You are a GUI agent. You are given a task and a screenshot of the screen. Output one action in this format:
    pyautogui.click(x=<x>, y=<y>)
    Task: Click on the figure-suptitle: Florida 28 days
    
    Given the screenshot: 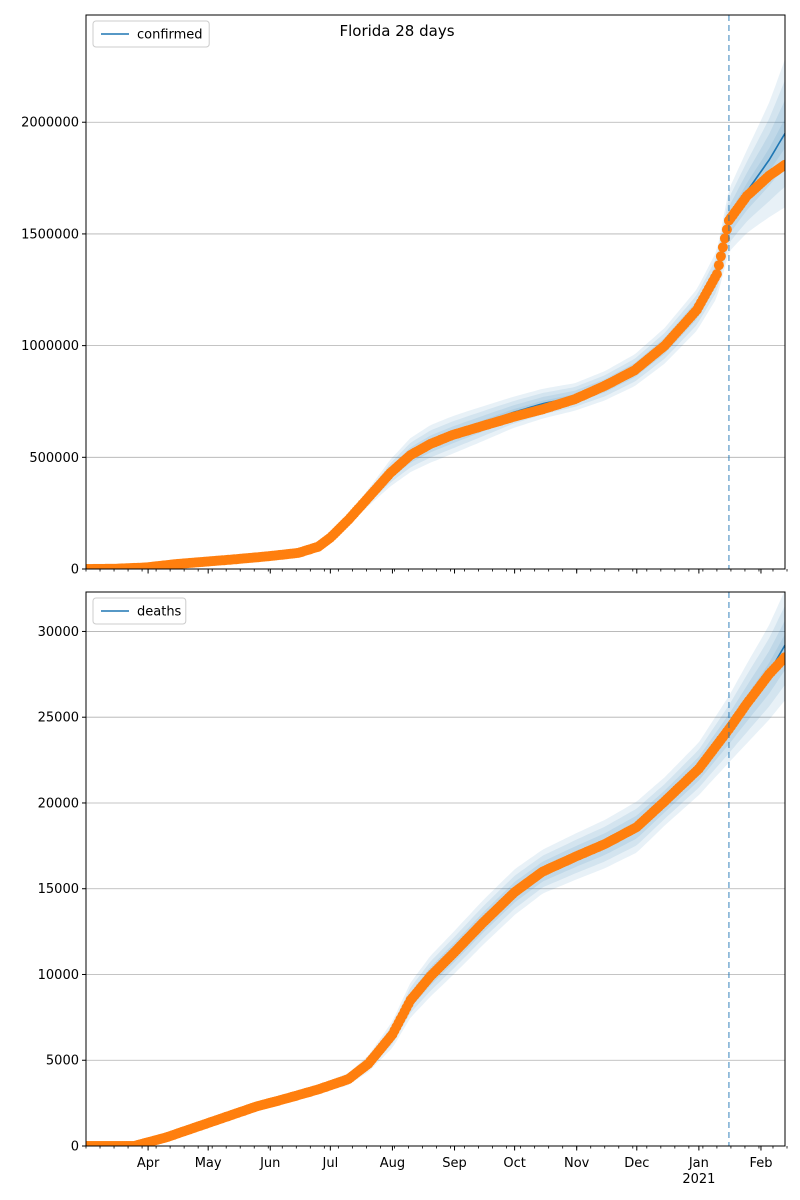 What is the action you would take?
    pyautogui.click(x=396, y=31)
    